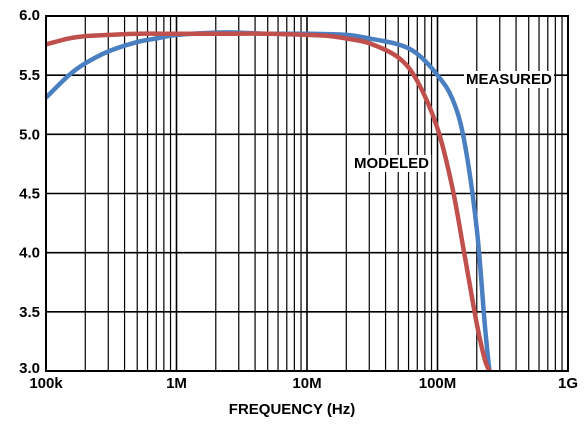  Describe the element at coordinates (176, 383) in the screenshot. I see `x-tick-label: 1M` at that location.